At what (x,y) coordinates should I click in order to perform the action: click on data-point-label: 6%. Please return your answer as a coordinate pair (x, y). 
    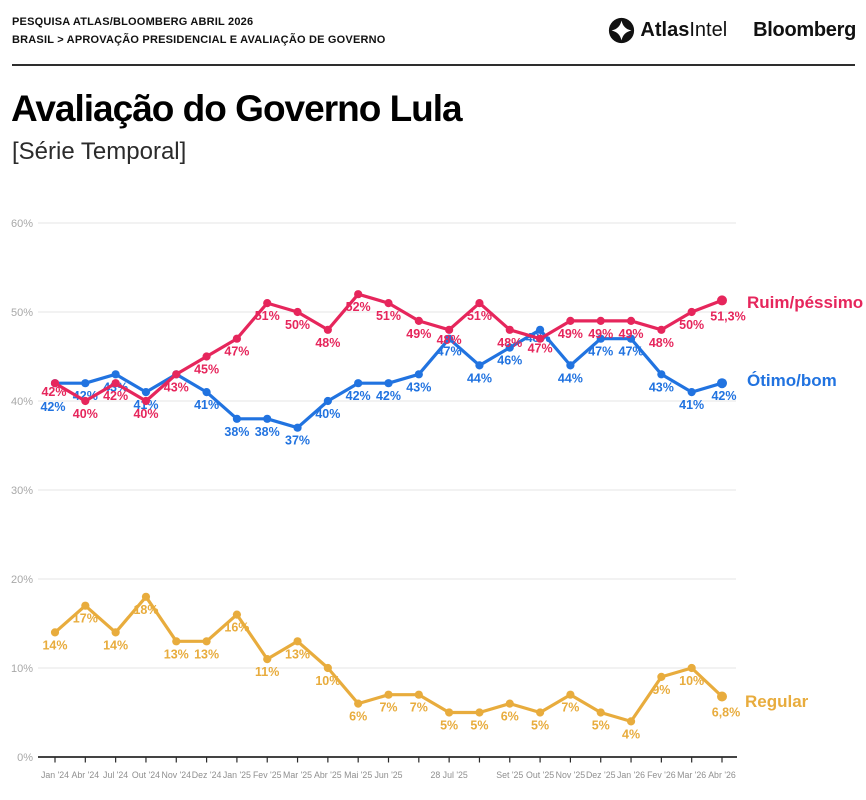
    Looking at the image, I should click on (358, 717).